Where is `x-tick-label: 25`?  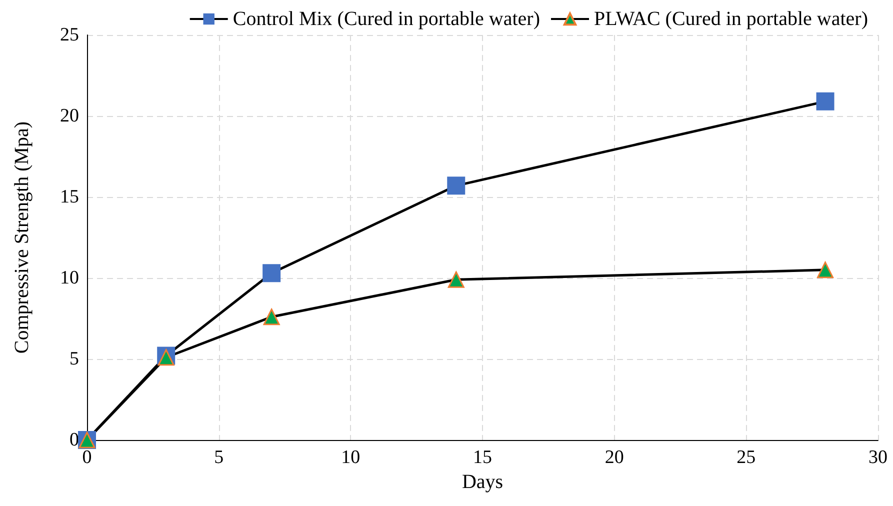 x-tick-label: 25 is located at coordinates (746, 457).